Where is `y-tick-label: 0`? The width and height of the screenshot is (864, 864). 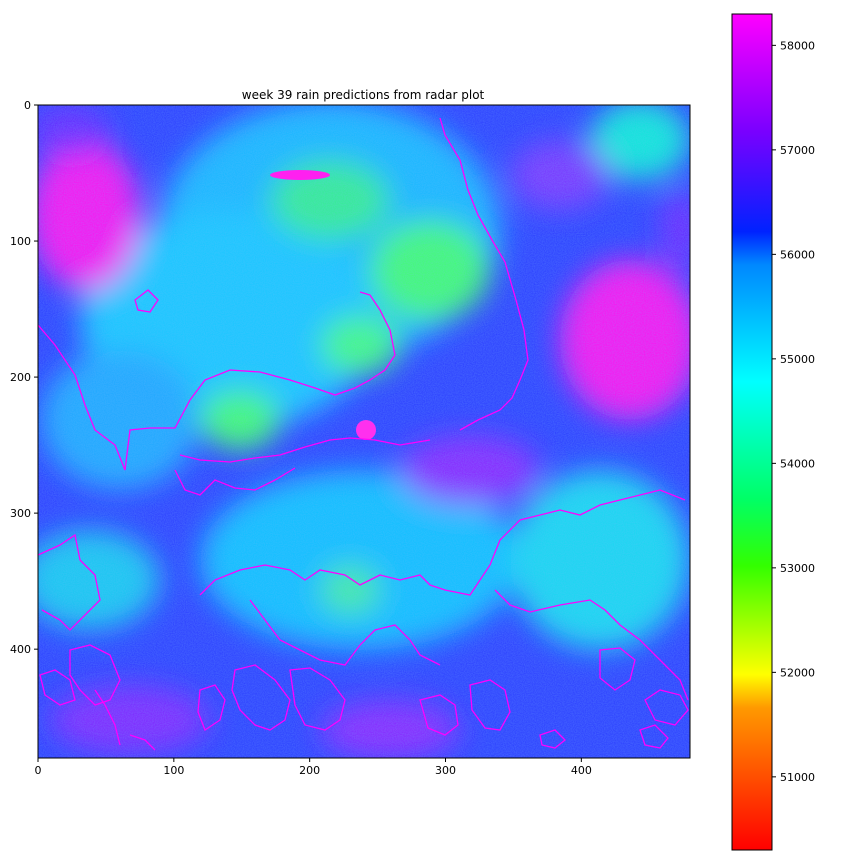 y-tick-label: 0 is located at coordinates (27, 105).